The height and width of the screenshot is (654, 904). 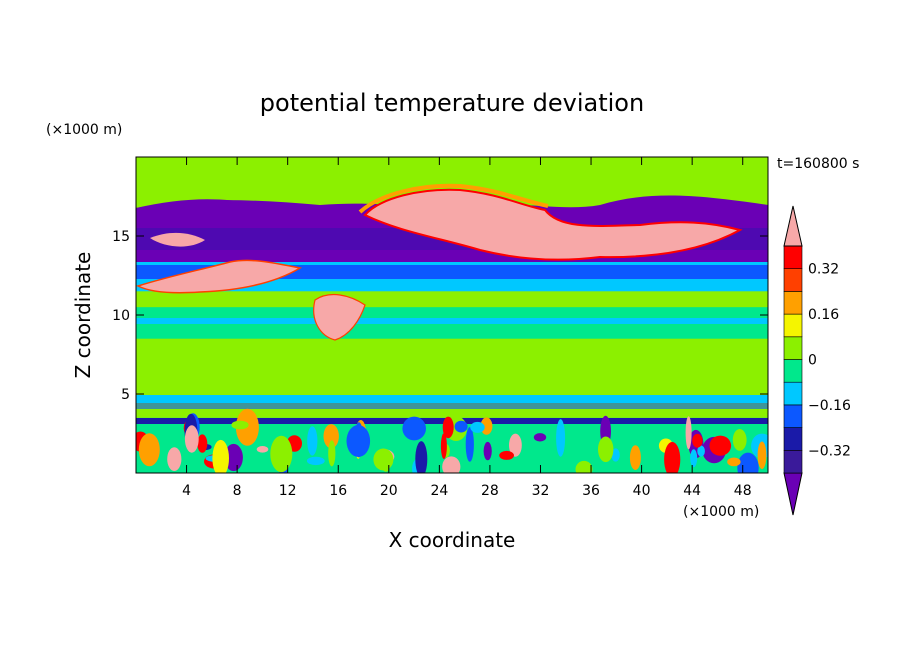 I want to click on x-tick-label: 20, so click(x=389, y=491).